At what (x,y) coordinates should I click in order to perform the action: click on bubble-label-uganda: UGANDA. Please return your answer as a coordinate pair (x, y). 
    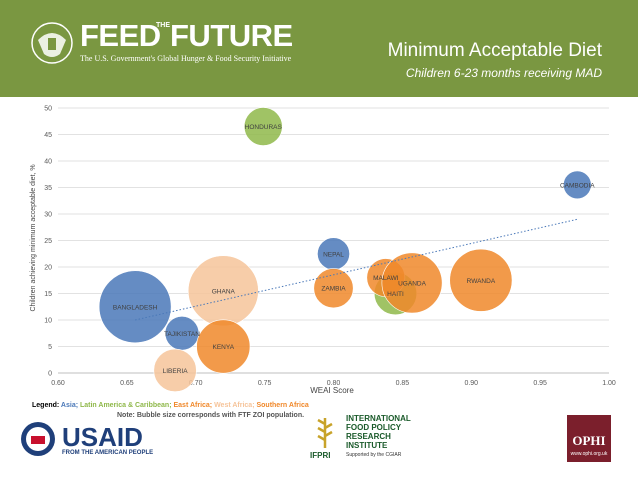
    Looking at the image, I should click on (412, 283).